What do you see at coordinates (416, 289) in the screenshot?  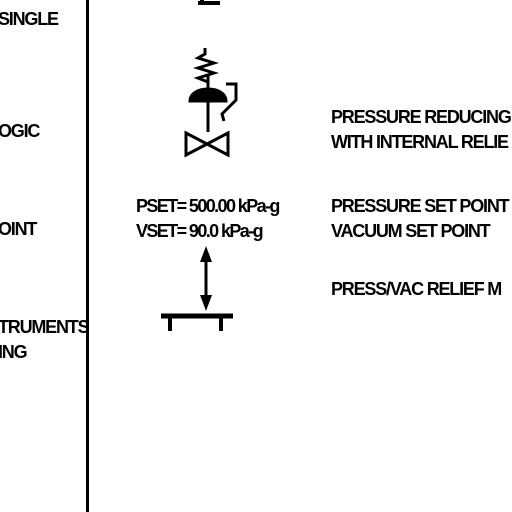 I see `description-press-vac-relief: PRESS/VAC RELIEF M` at bounding box center [416, 289].